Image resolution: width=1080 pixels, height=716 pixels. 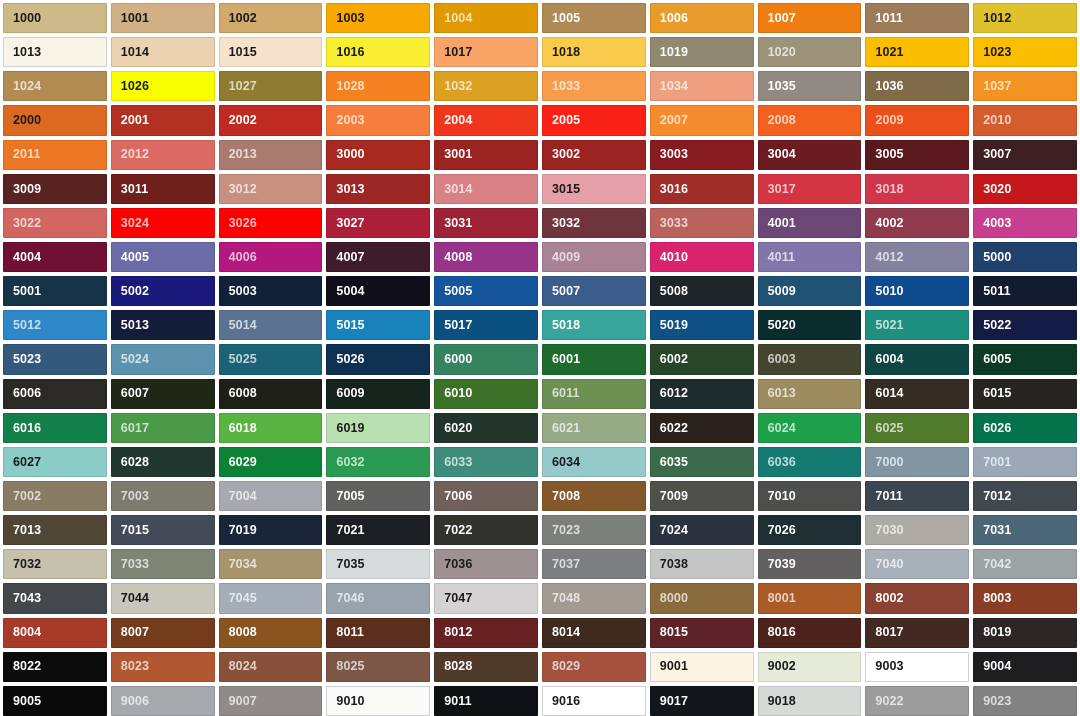 What do you see at coordinates (809, 666) in the screenshot?
I see `colour-swatch-9002: 9002` at bounding box center [809, 666].